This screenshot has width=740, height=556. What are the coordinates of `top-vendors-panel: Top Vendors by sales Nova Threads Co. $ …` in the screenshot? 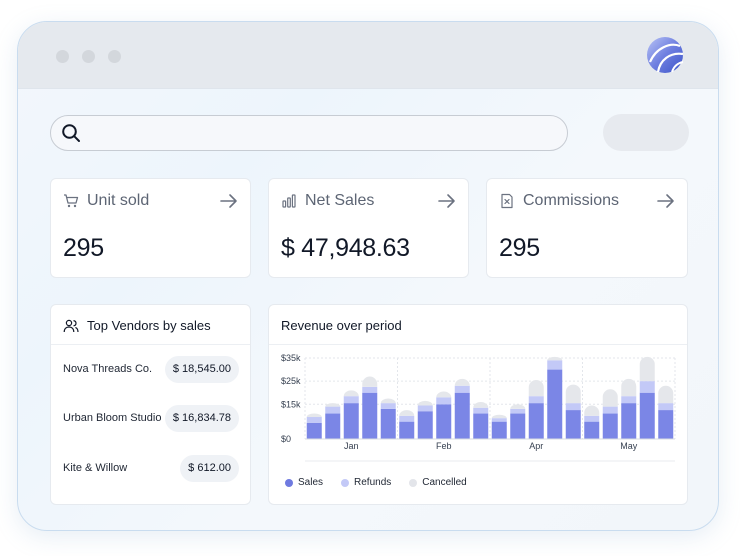 It's located at (150, 404).